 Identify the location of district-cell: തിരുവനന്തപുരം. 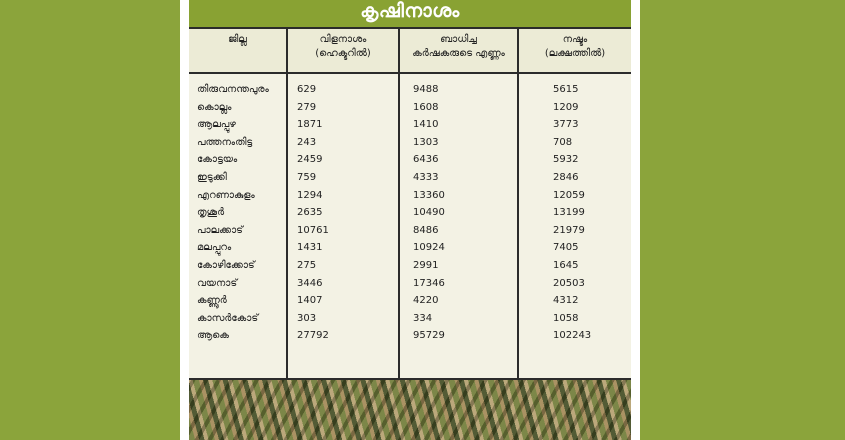
(233, 89).